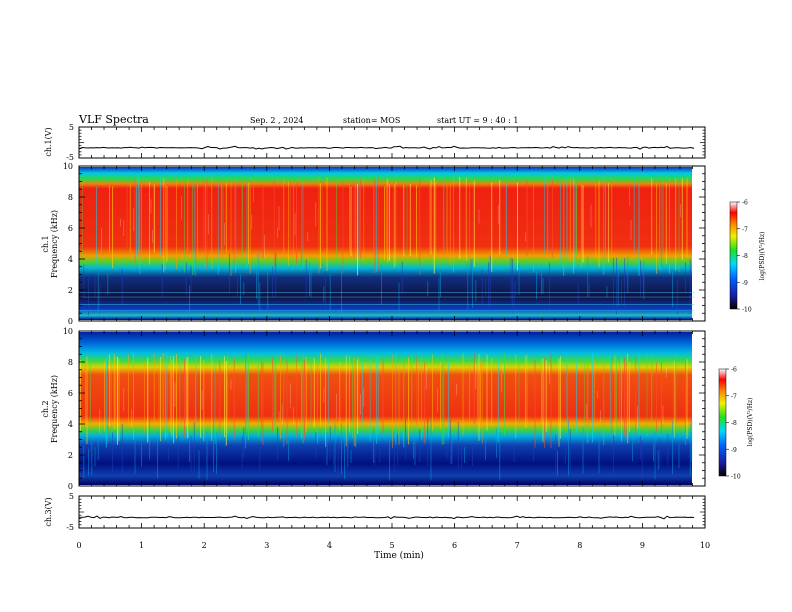  I want to click on ch1-waveform-panel: 5 -5 ch.1(V), so click(375, 142).